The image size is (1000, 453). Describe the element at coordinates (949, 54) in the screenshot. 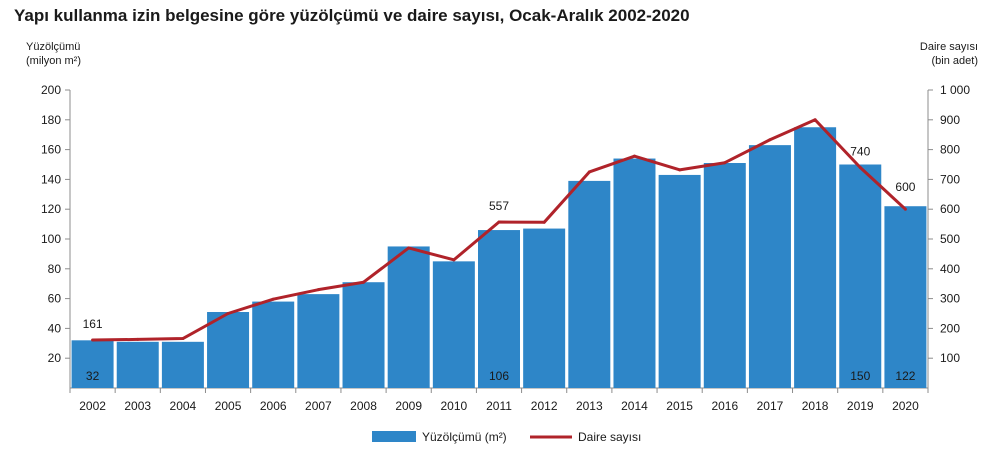

I see `y-right-axis-label: Daire sayısı (bin adet)` at that location.